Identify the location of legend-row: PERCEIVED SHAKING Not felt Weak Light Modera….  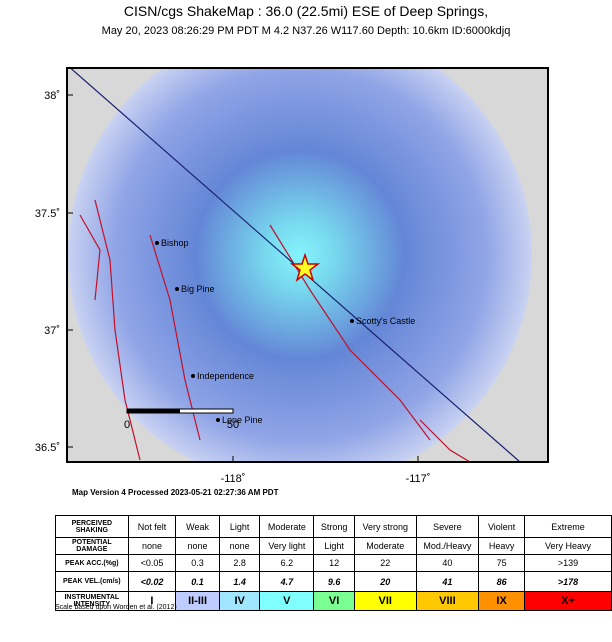
(333, 526).